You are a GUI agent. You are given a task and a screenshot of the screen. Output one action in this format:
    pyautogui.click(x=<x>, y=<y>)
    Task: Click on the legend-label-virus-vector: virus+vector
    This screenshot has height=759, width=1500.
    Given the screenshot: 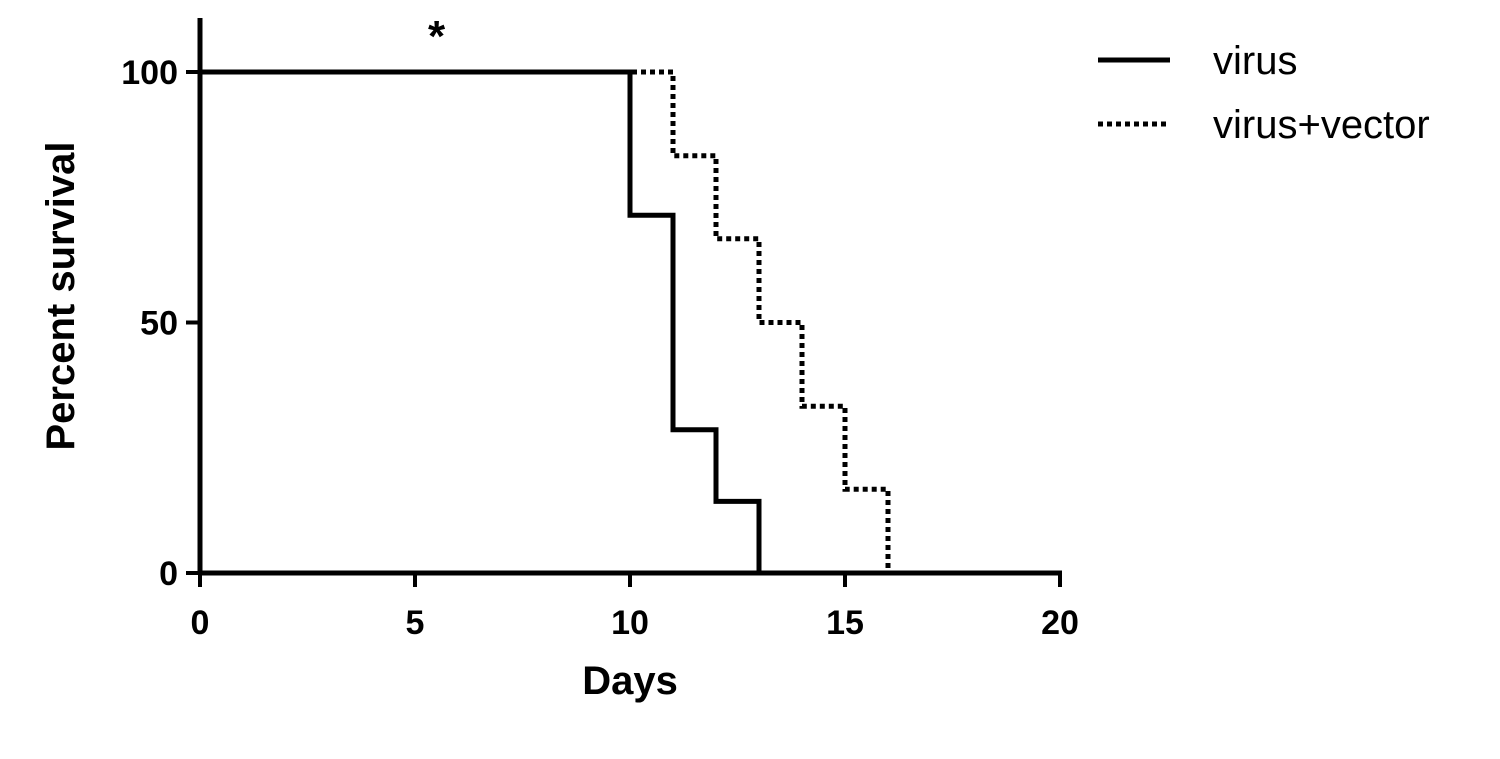 What is the action you would take?
    pyautogui.click(x=1321, y=125)
    